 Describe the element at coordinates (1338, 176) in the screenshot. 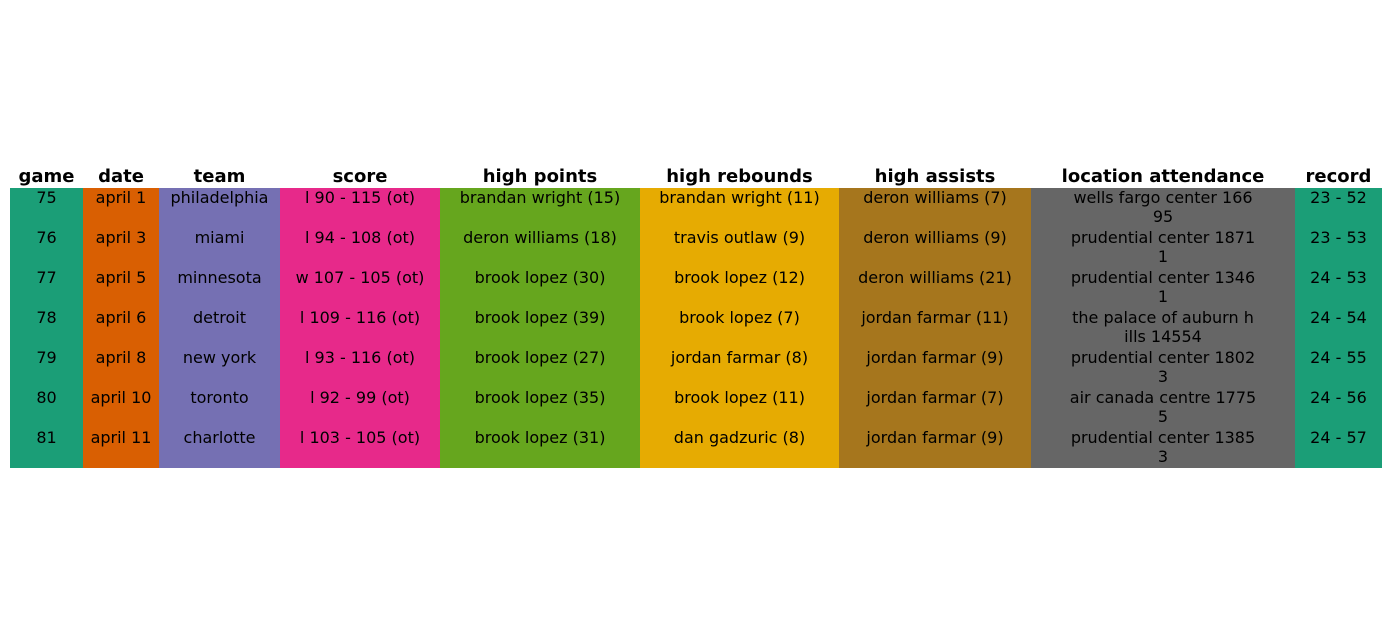

I see `column-header-record: record` at that location.